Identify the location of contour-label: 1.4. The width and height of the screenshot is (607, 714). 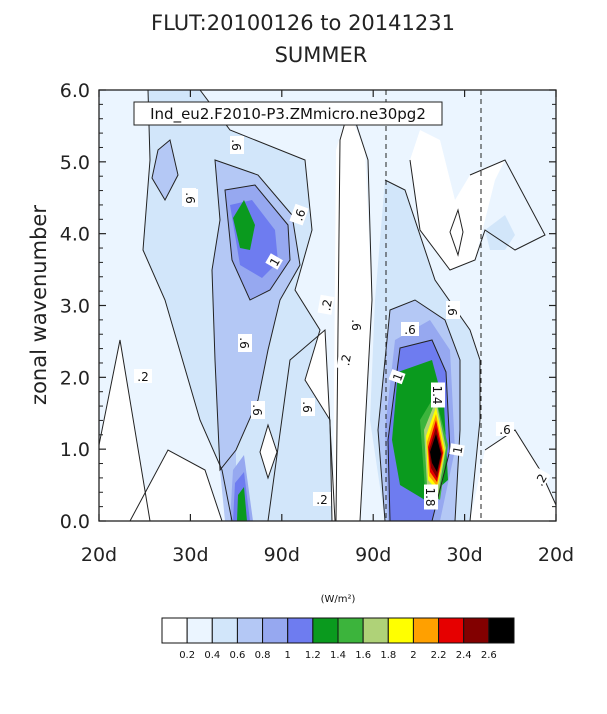
(437, 395).